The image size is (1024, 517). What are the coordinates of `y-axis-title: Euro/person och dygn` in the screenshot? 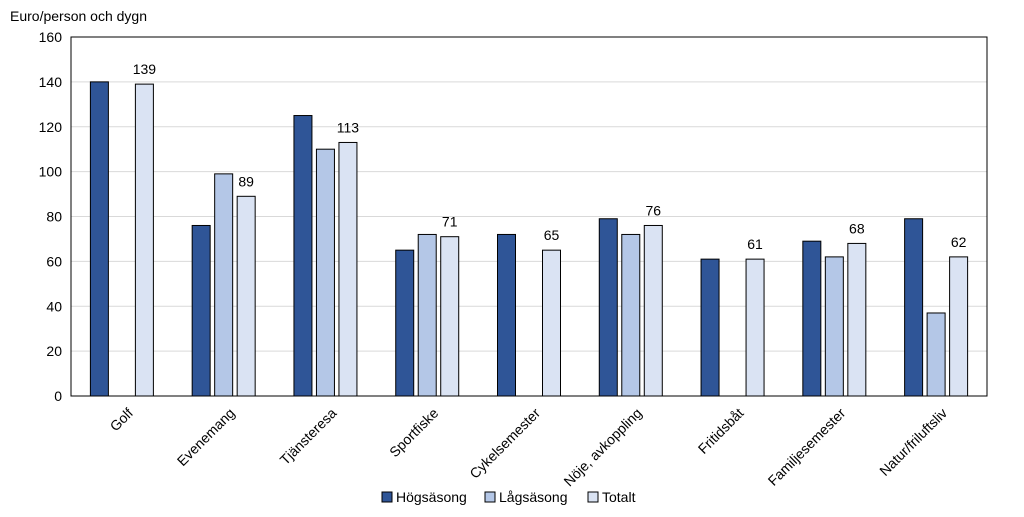 It's located at (78, 16).